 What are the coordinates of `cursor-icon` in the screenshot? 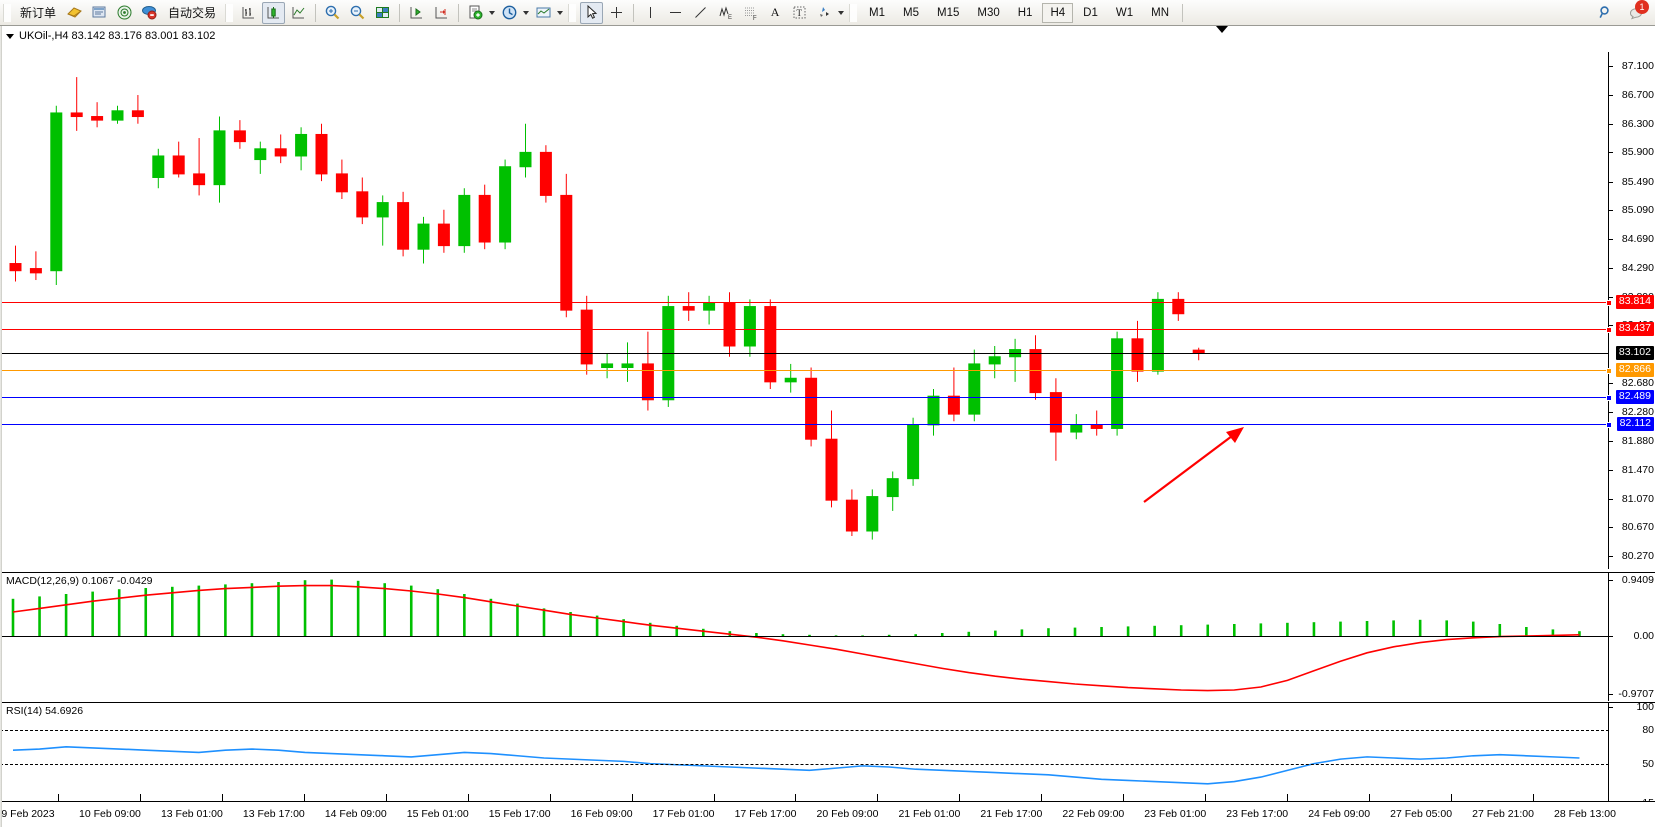 It's located at (592, 12).